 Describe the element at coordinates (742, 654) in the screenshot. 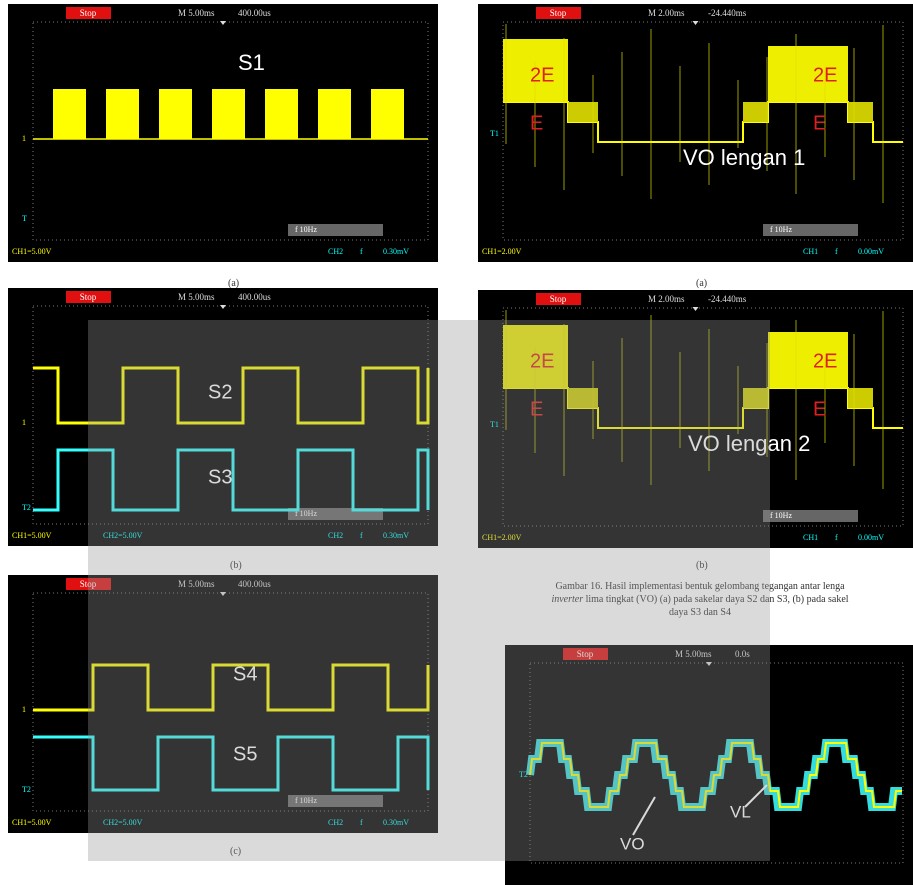

I see `trigger: 0.0s` at that location.